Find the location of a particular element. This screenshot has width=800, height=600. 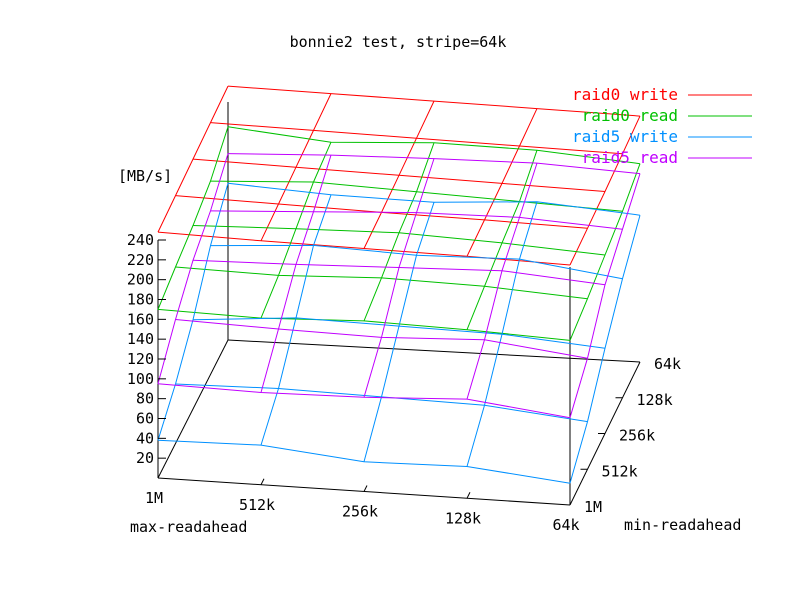

y-tick-label: 1M is located at coordinates (593, 507).